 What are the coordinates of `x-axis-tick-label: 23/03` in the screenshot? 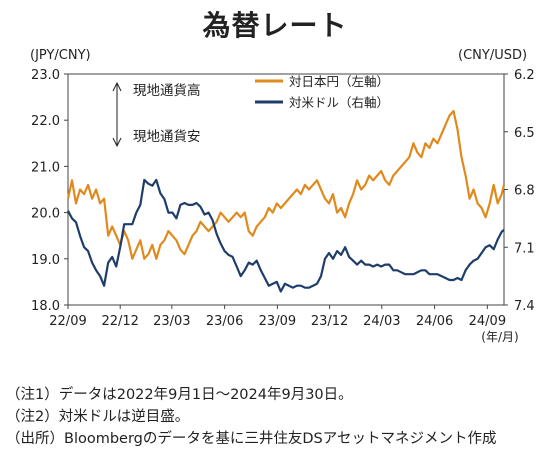 It's located at (171, 321).